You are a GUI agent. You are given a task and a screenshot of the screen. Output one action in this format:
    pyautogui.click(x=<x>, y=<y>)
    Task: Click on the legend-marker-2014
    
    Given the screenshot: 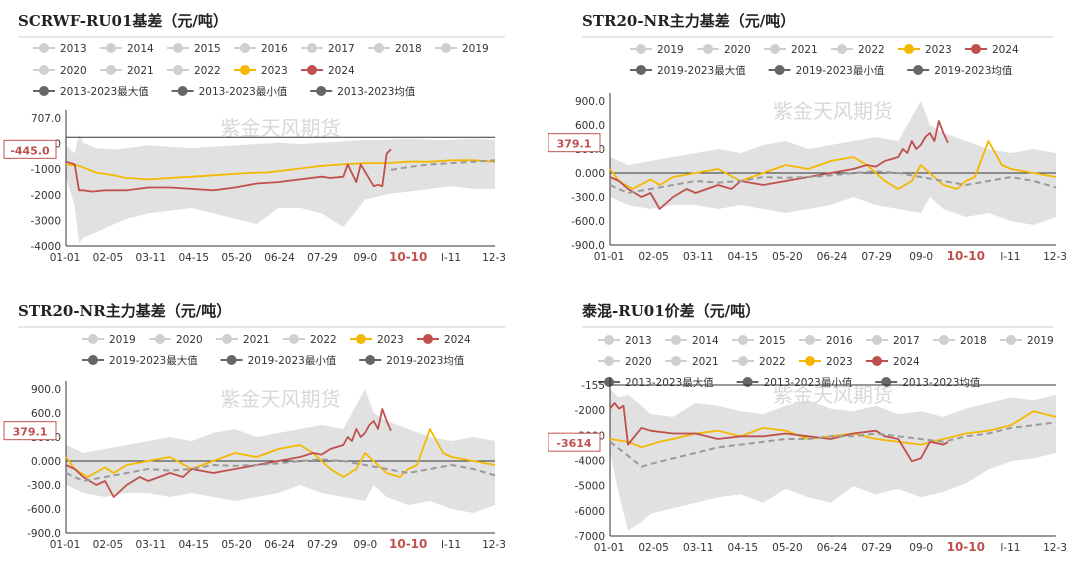 What is the action you would take?
    pyautogui.click(x=111, y=48)
    